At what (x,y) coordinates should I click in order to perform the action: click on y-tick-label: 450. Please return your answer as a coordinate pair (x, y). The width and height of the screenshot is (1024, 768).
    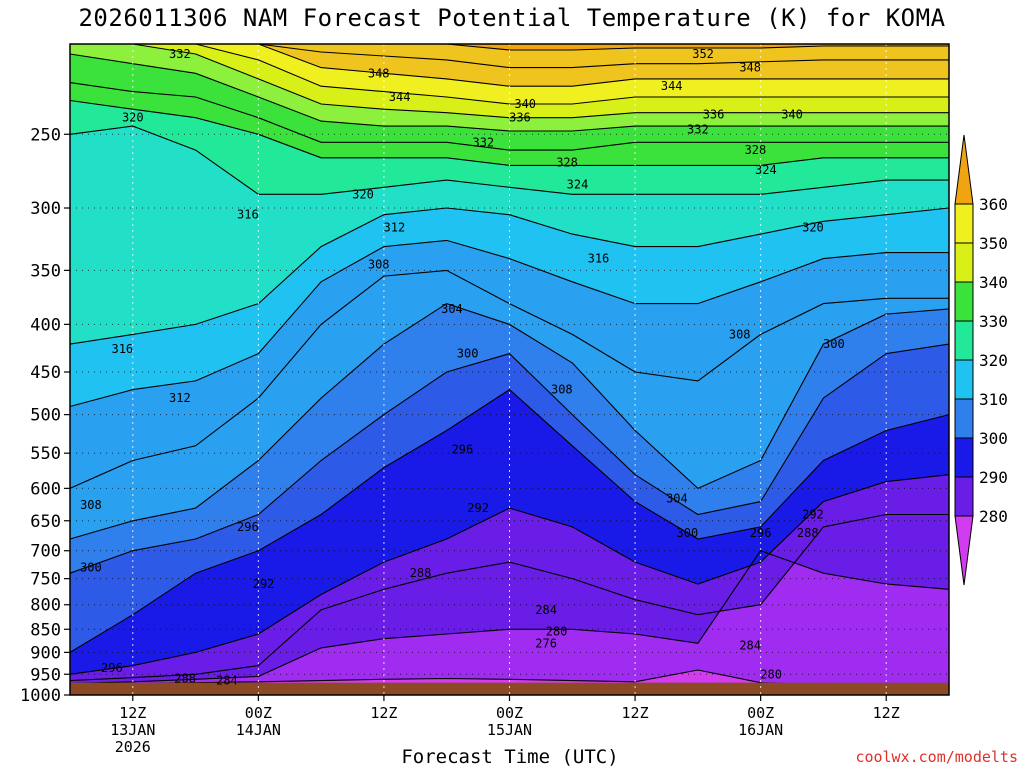
    Looking at the image, I should click on (45, 373).